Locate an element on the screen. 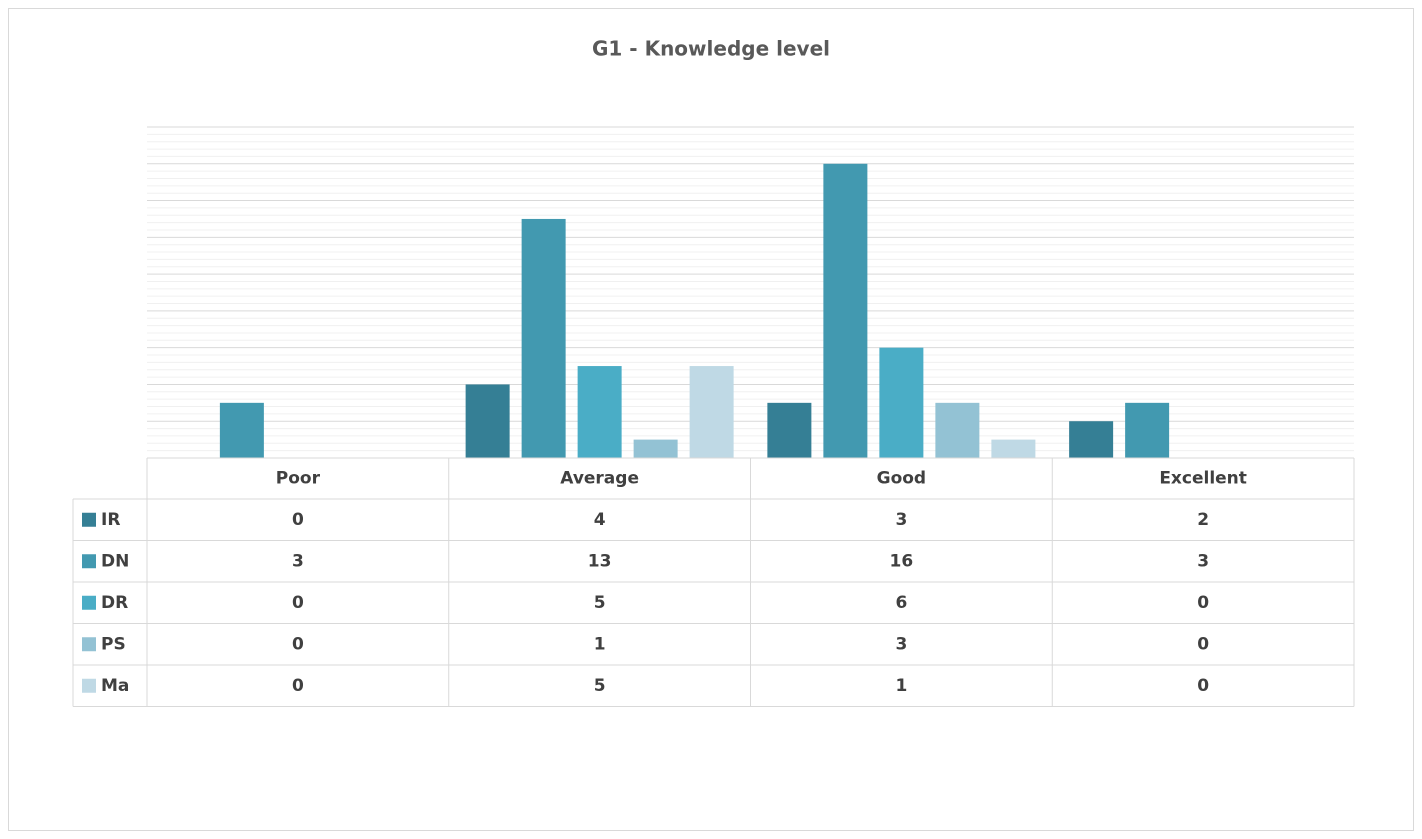  x-tick-label: Poor is located at coordinates (298, 479).